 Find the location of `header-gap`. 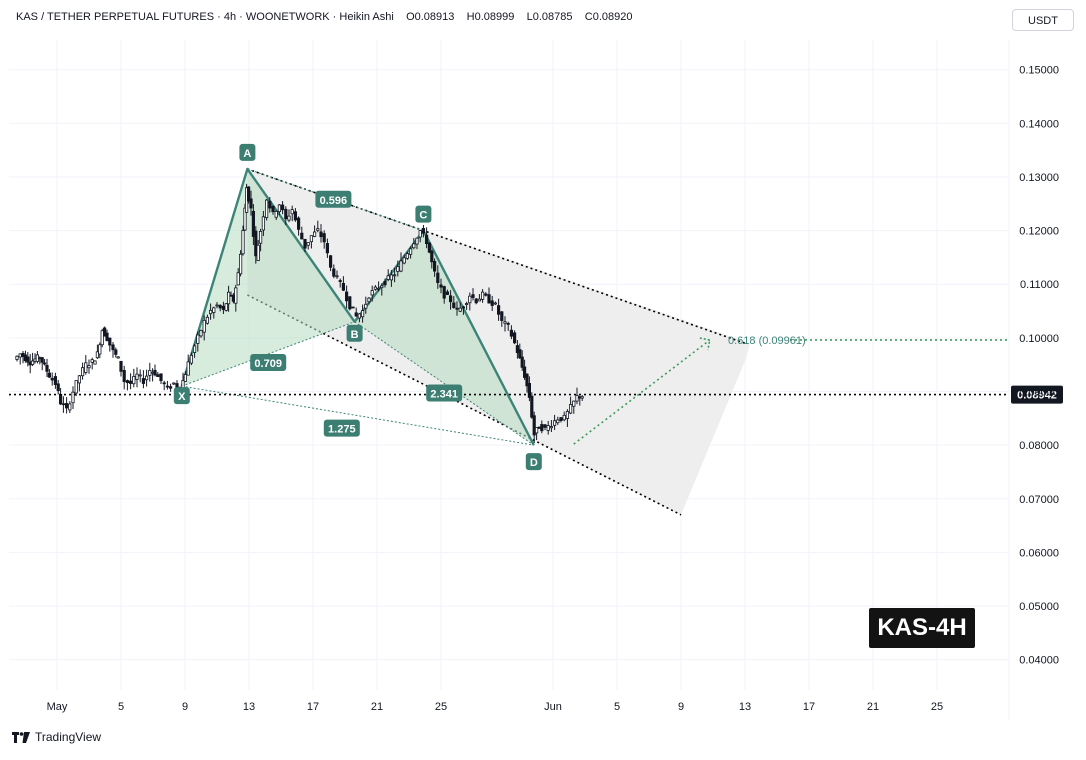

header-gap is located at coordinates (520, 17).